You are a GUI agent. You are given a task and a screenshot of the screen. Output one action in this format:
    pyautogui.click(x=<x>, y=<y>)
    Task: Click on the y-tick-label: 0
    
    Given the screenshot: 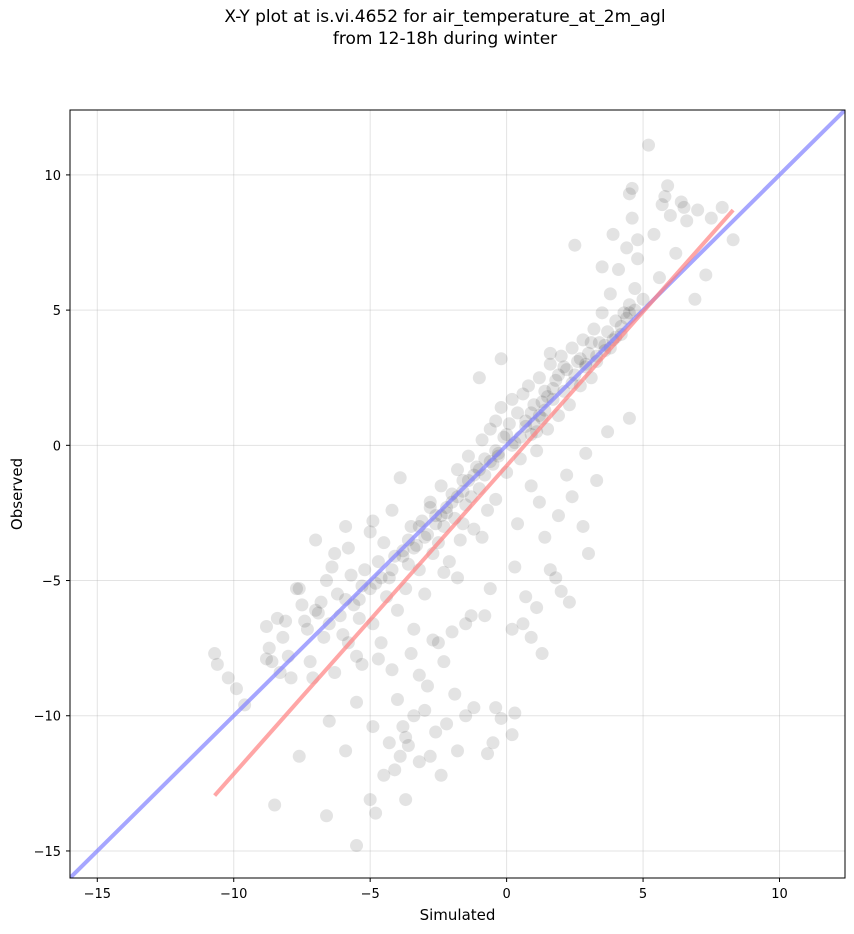 What is the action you would take?
    pyautogui.click(x=57, y=446)
    